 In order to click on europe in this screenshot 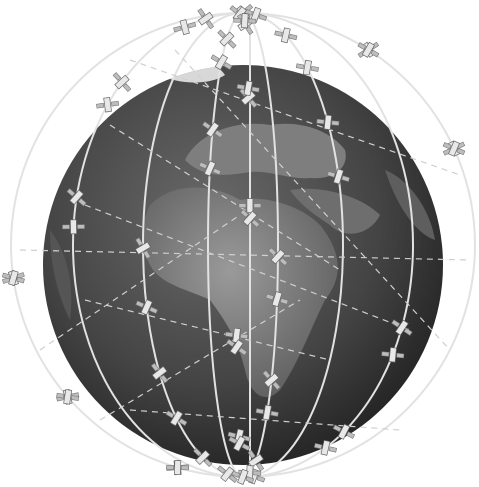, I will do `click(265, 151)`.